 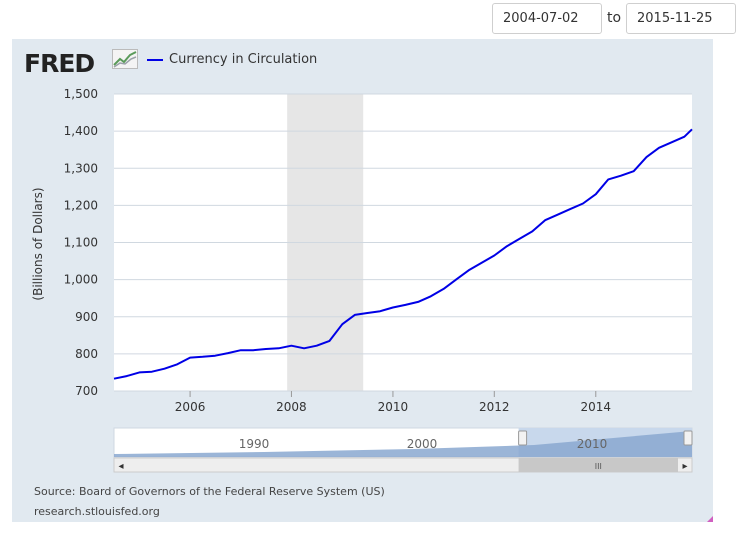 I want to click on y-tick-label: 800, so click(x=86, y=354).